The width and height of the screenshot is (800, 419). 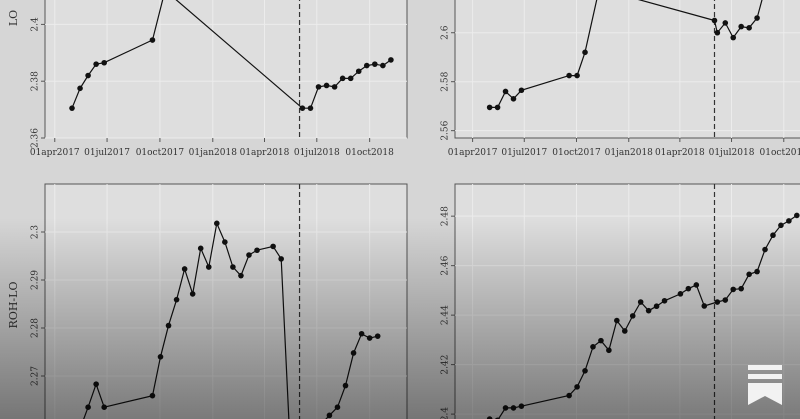 I want to click on stacked-bars-logo-icon, so click(x=765, y=385).